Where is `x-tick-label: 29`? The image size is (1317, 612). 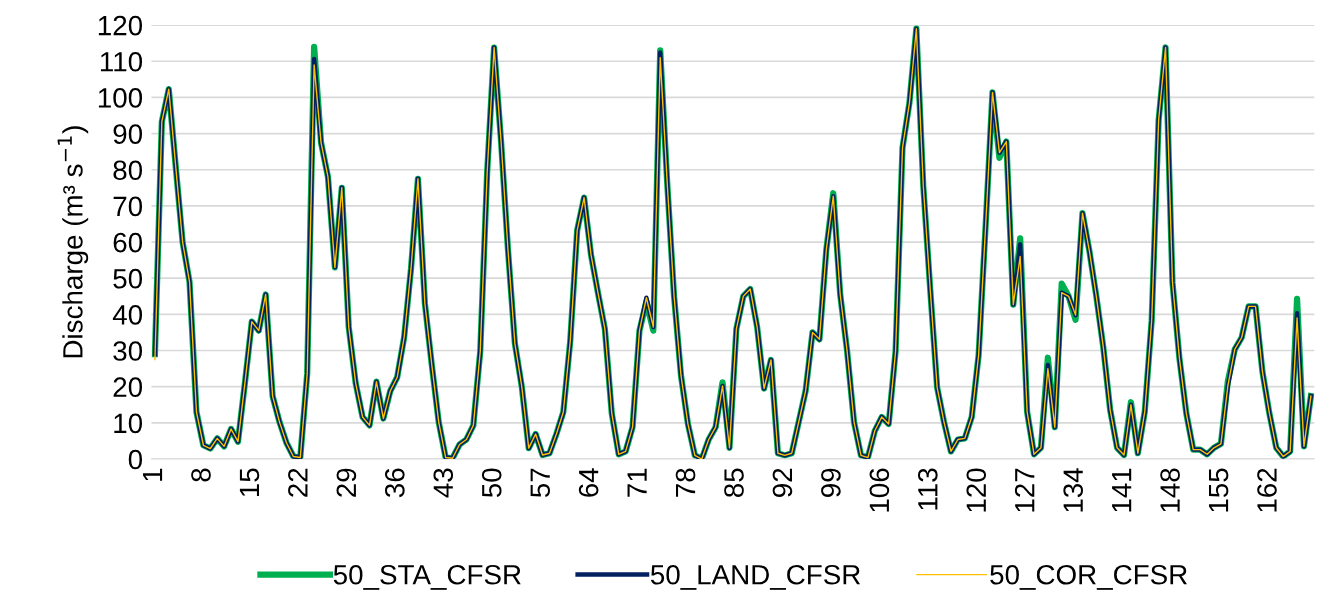
x-tick-label: 29 is located at coordinates (346, 482).